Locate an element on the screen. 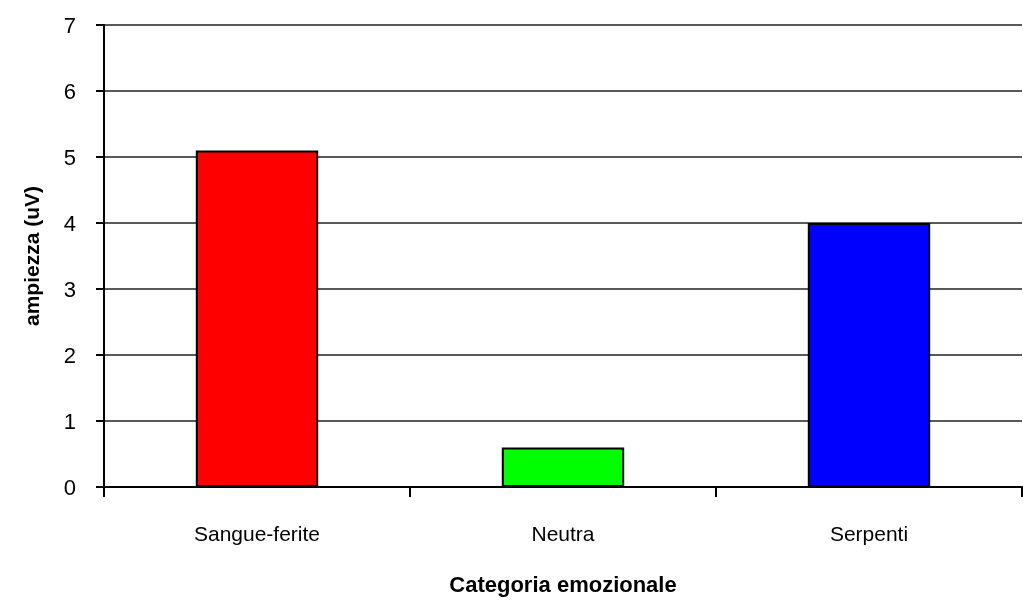 This screenshot has width=1023, height=603. y-tick-label: 3 is located at coordinates (69, 289).